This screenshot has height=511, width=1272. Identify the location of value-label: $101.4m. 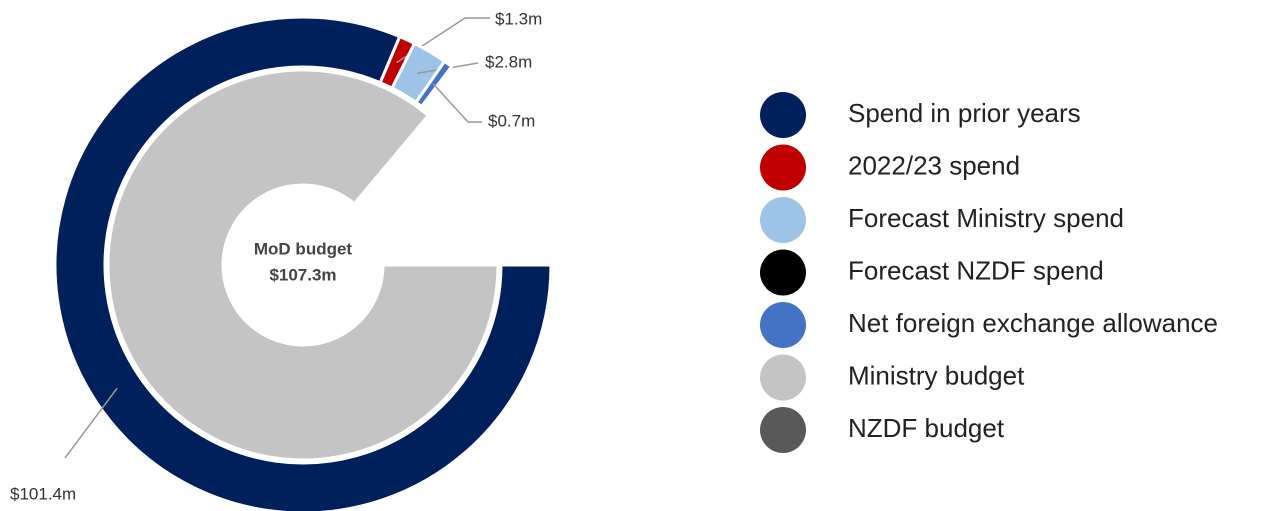
(43, 493).